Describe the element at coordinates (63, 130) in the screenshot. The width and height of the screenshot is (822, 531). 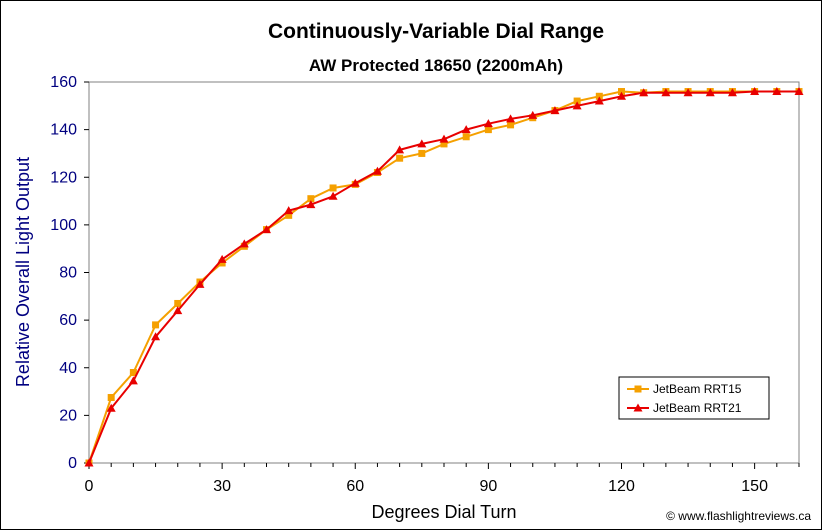
I see `y-tick-label: 140` at that location.